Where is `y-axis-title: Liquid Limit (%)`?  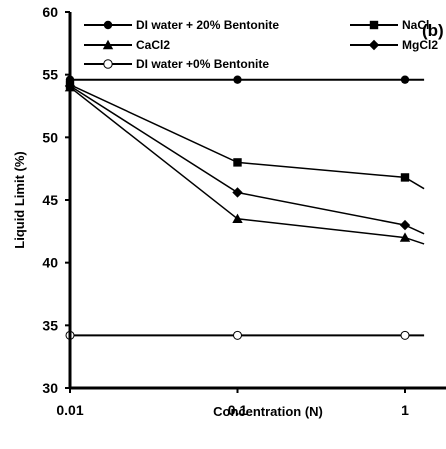
y-axis-title: Liquid Limit (%) is located at coordinates (19, 199).